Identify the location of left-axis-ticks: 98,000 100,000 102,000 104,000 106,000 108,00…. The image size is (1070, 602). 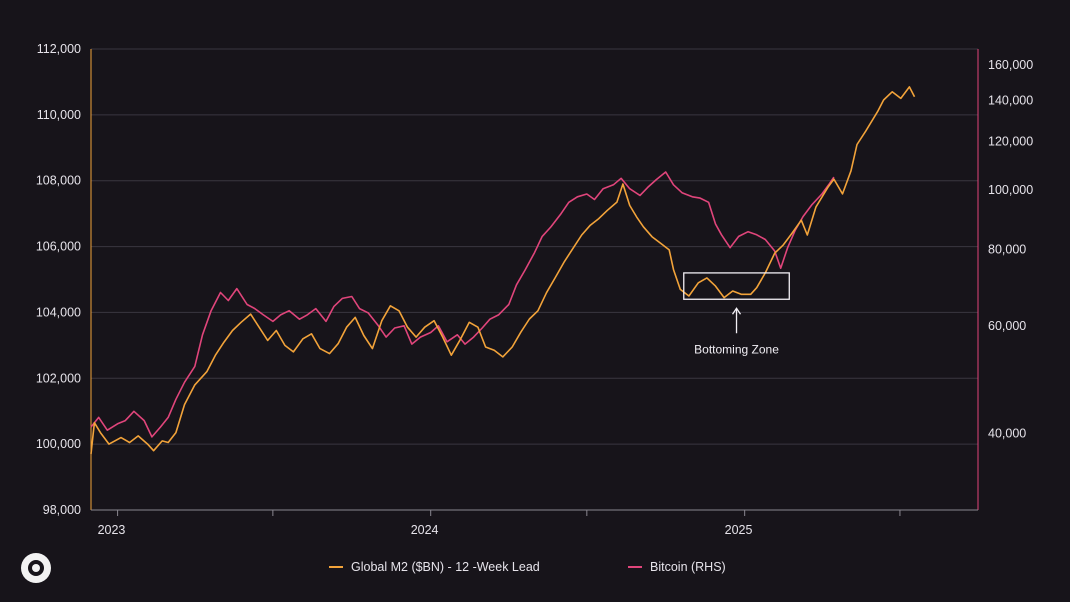
(58, 279).